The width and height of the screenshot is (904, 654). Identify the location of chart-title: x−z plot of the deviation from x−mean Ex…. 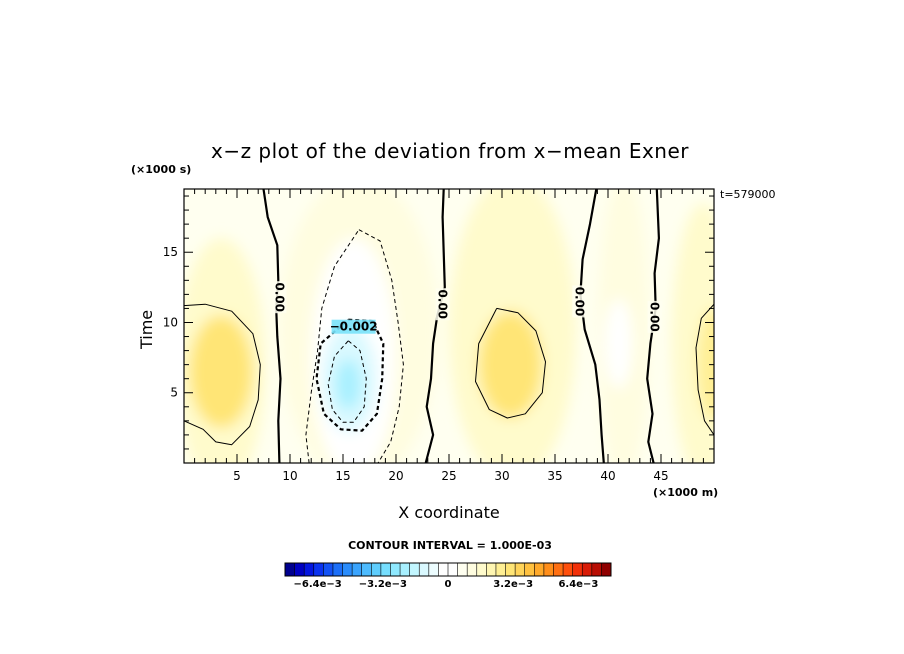
(449, 151).